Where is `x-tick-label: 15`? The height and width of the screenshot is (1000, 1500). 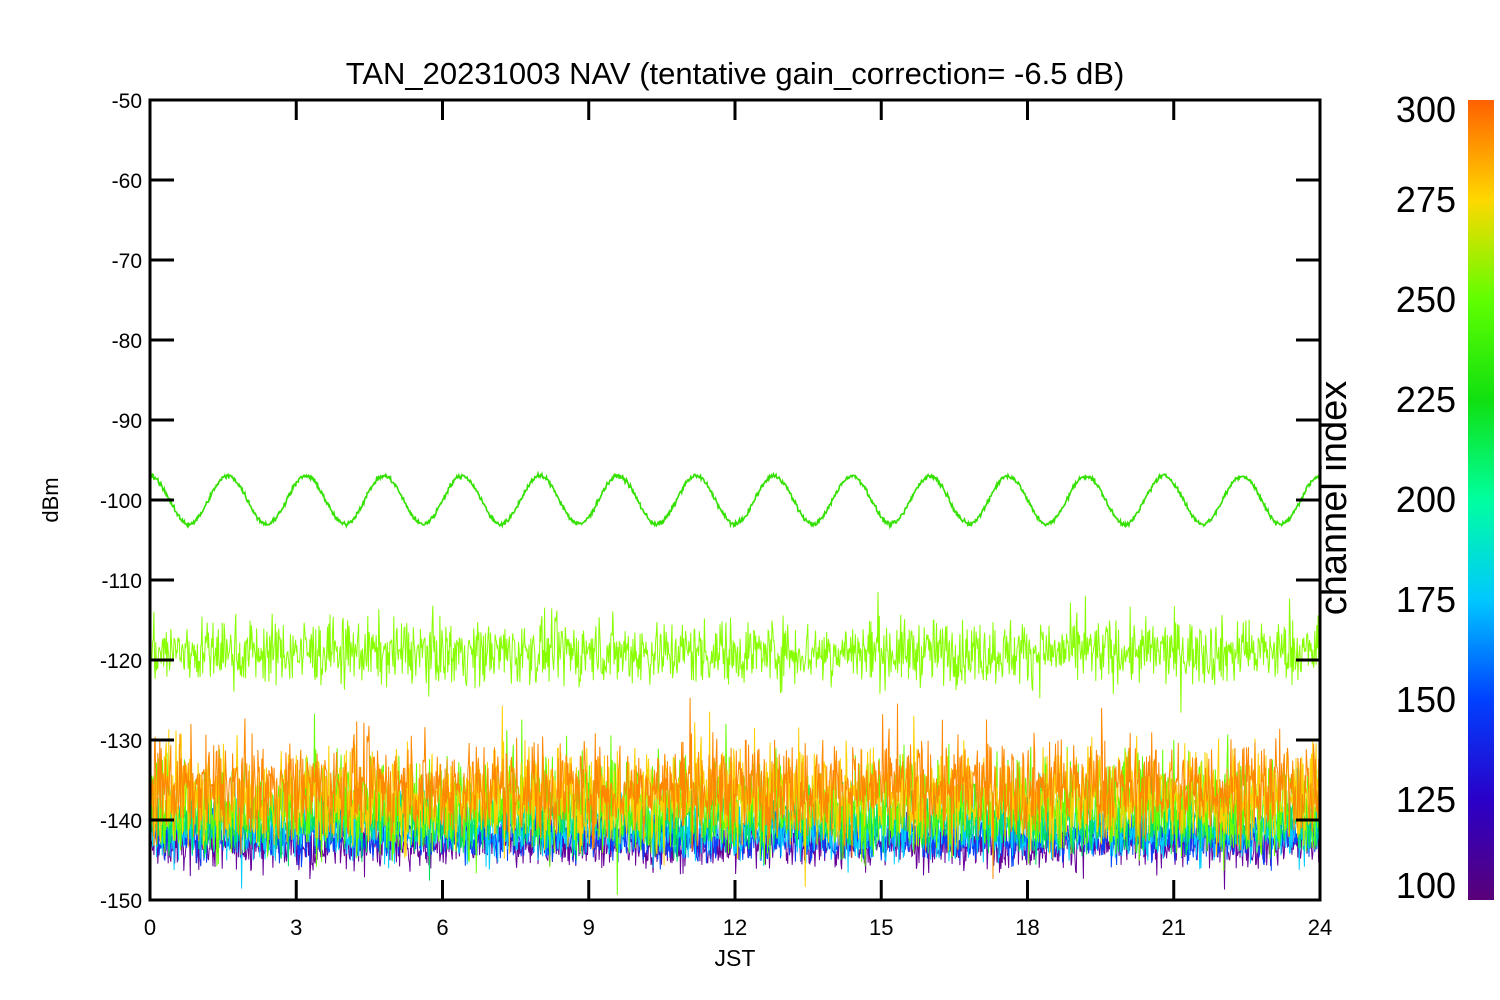
x-tick-label: 15 is located at coordinates (881, 927).